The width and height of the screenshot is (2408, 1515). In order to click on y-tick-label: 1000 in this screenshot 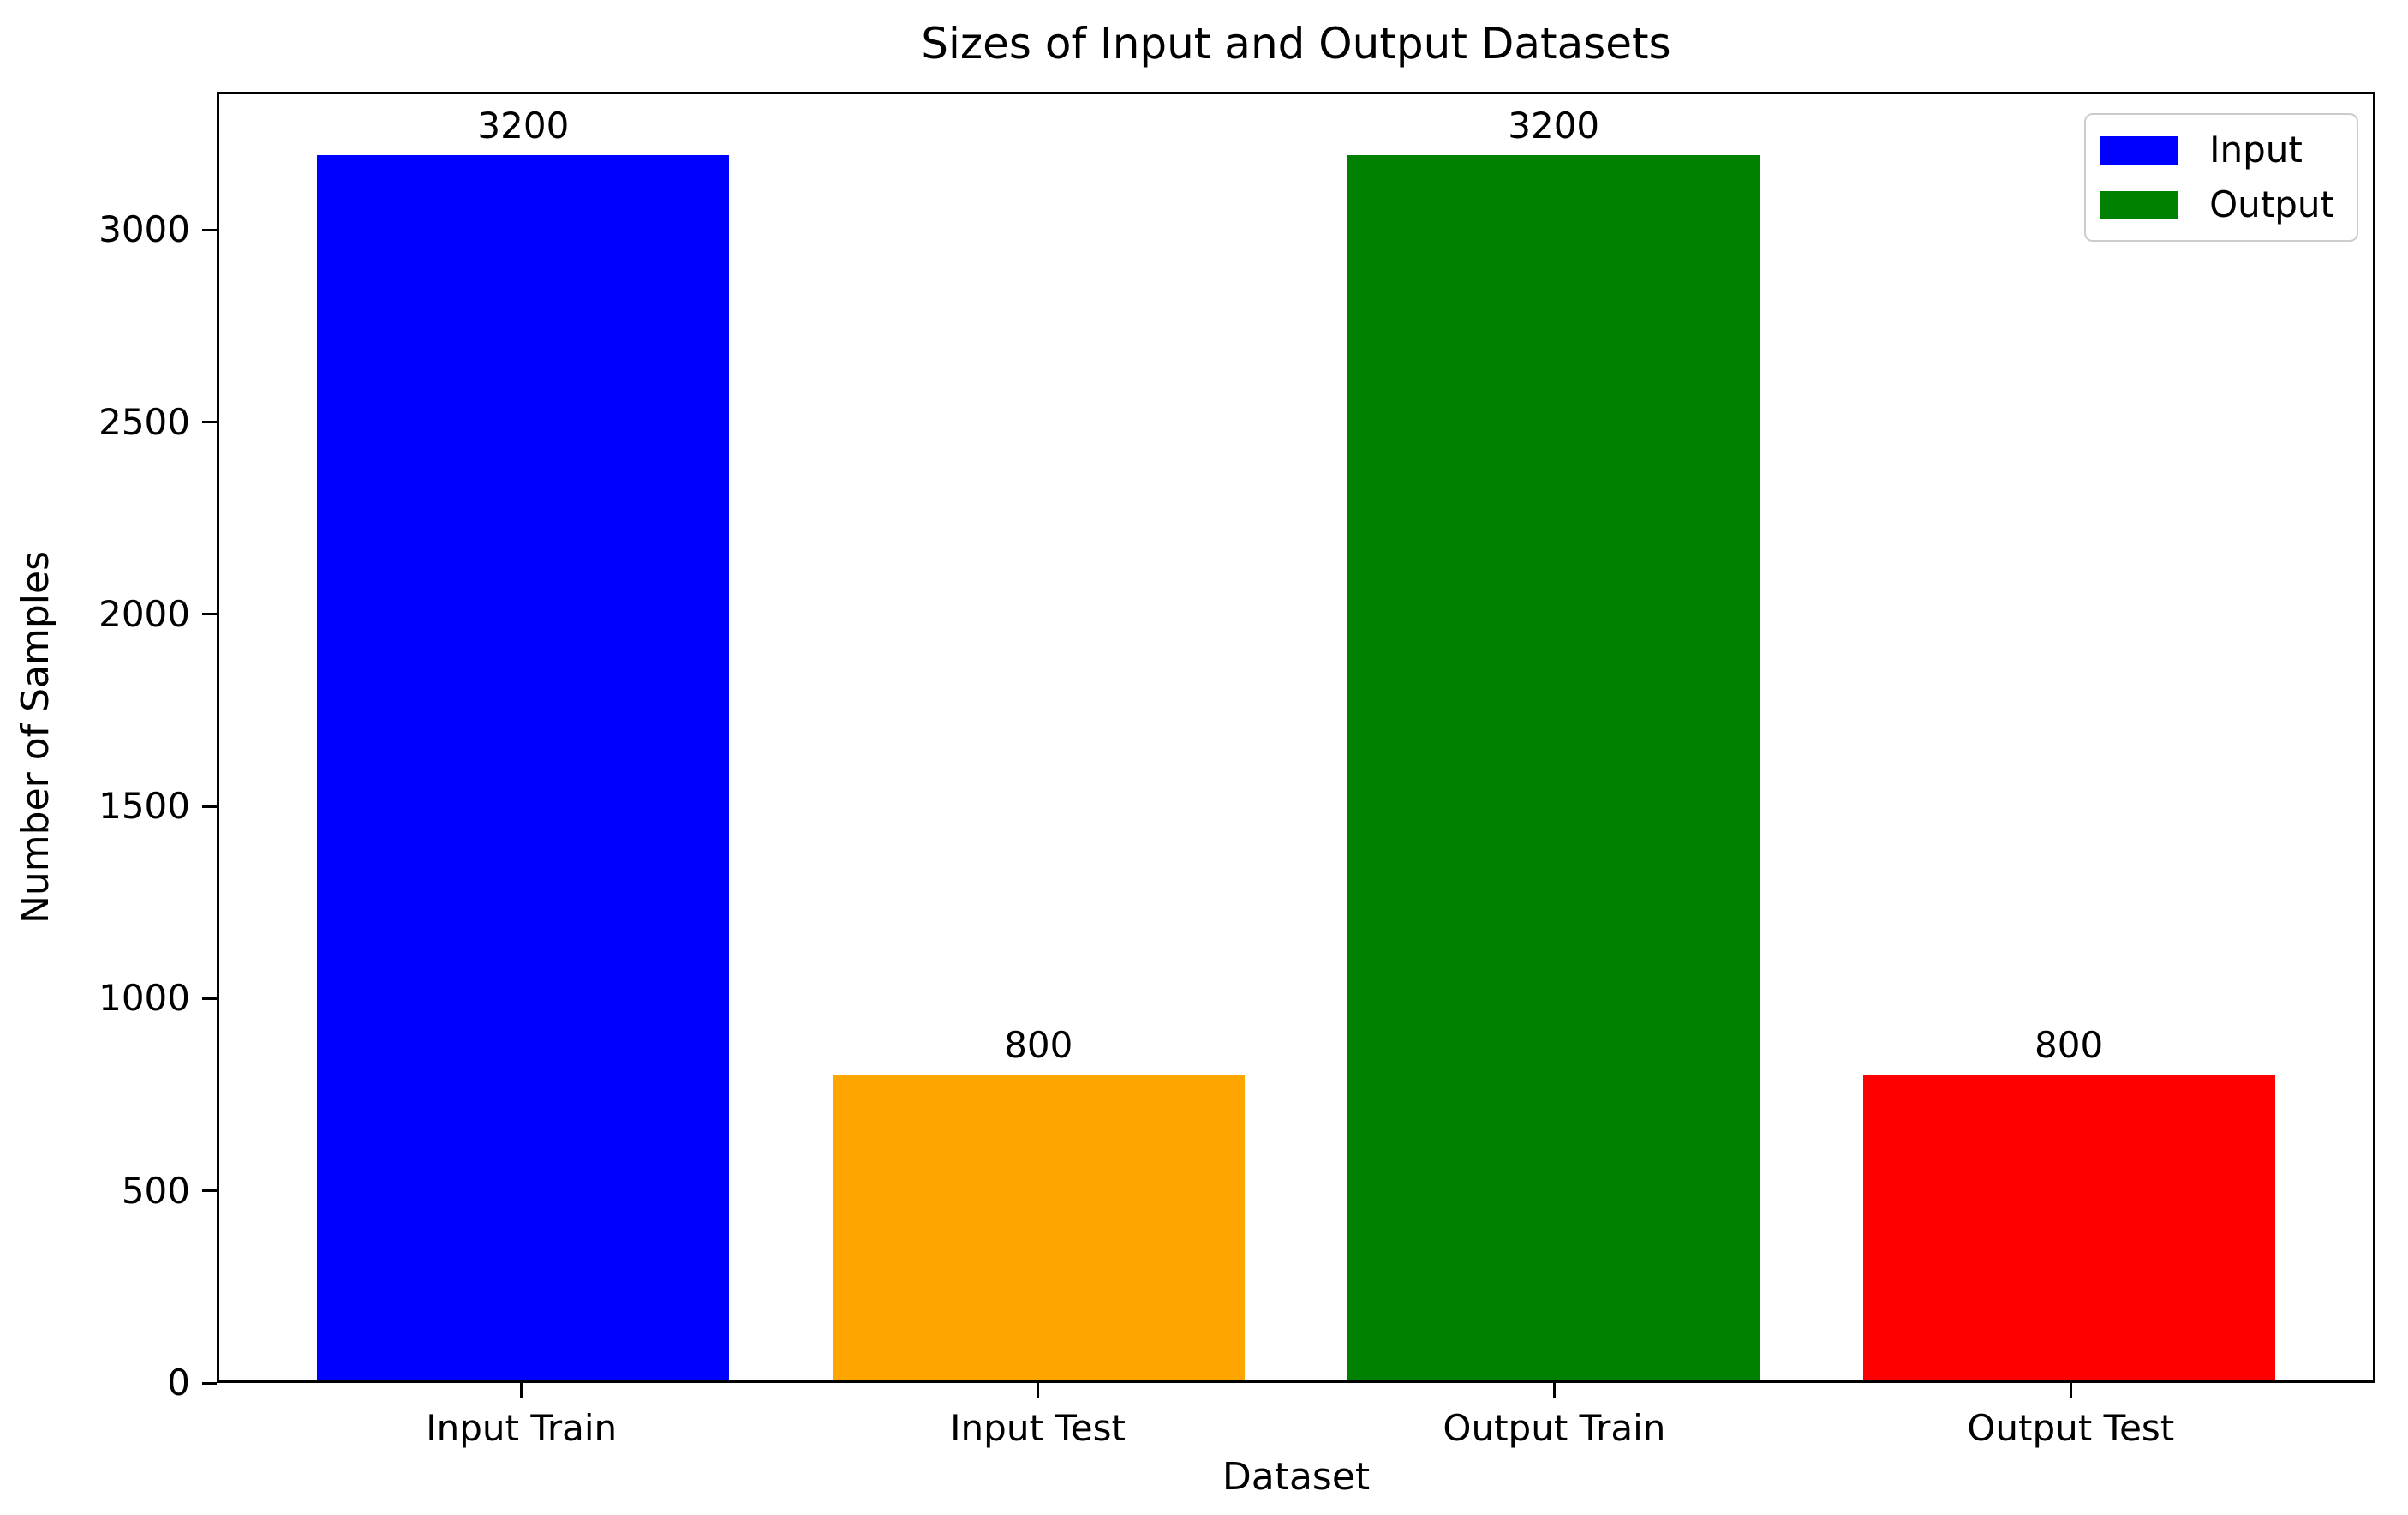, I will do `click(144, 998)`.